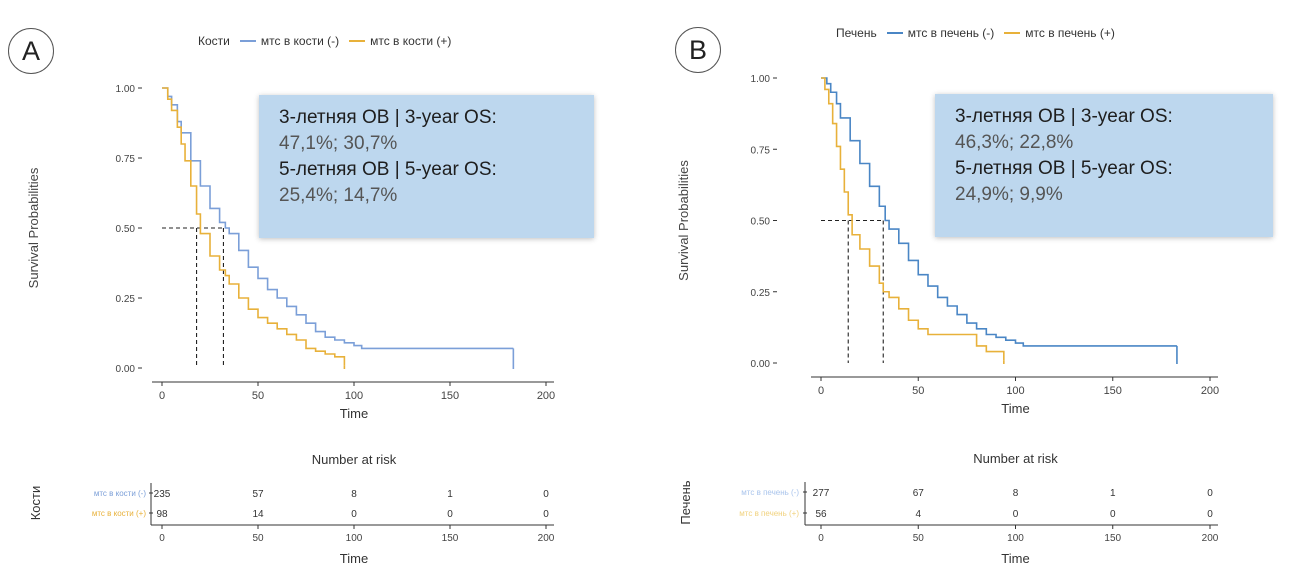 The image size is (1300, 580). What do you see at coordinates (1014, 142) in the screenshot?
I see `annotation-value: 46,3%; 22,8%` at bounding box center [1014, 142].